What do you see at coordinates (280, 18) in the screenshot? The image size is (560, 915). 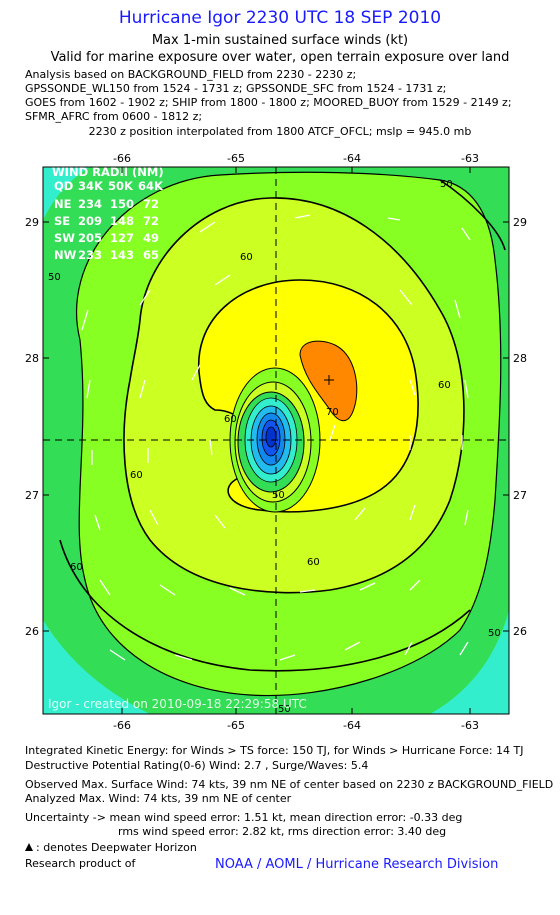 I see `chart-title: Hurricane Igor 2230 UTC 18 SEP 2010` at bounding box center [280, 18].